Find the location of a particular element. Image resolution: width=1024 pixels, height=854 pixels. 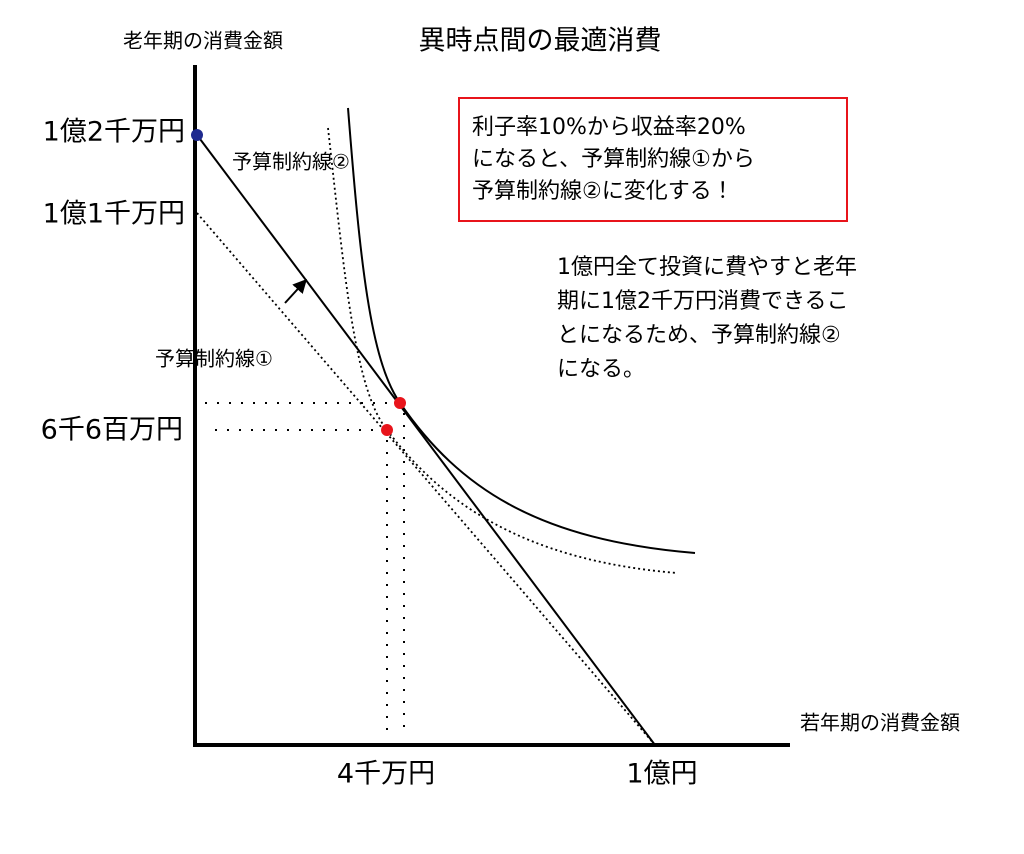

x-label: 1億円 is located at coordinates (661, 774).